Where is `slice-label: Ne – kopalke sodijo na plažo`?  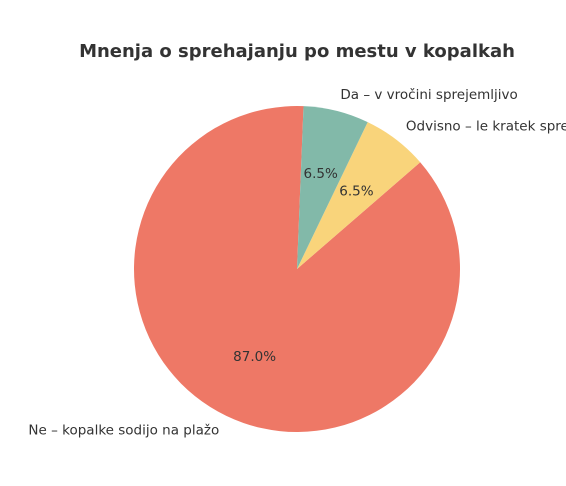
slice-label: Ne – kopalke sodijo na plažo is located at coordinates (123, 431).